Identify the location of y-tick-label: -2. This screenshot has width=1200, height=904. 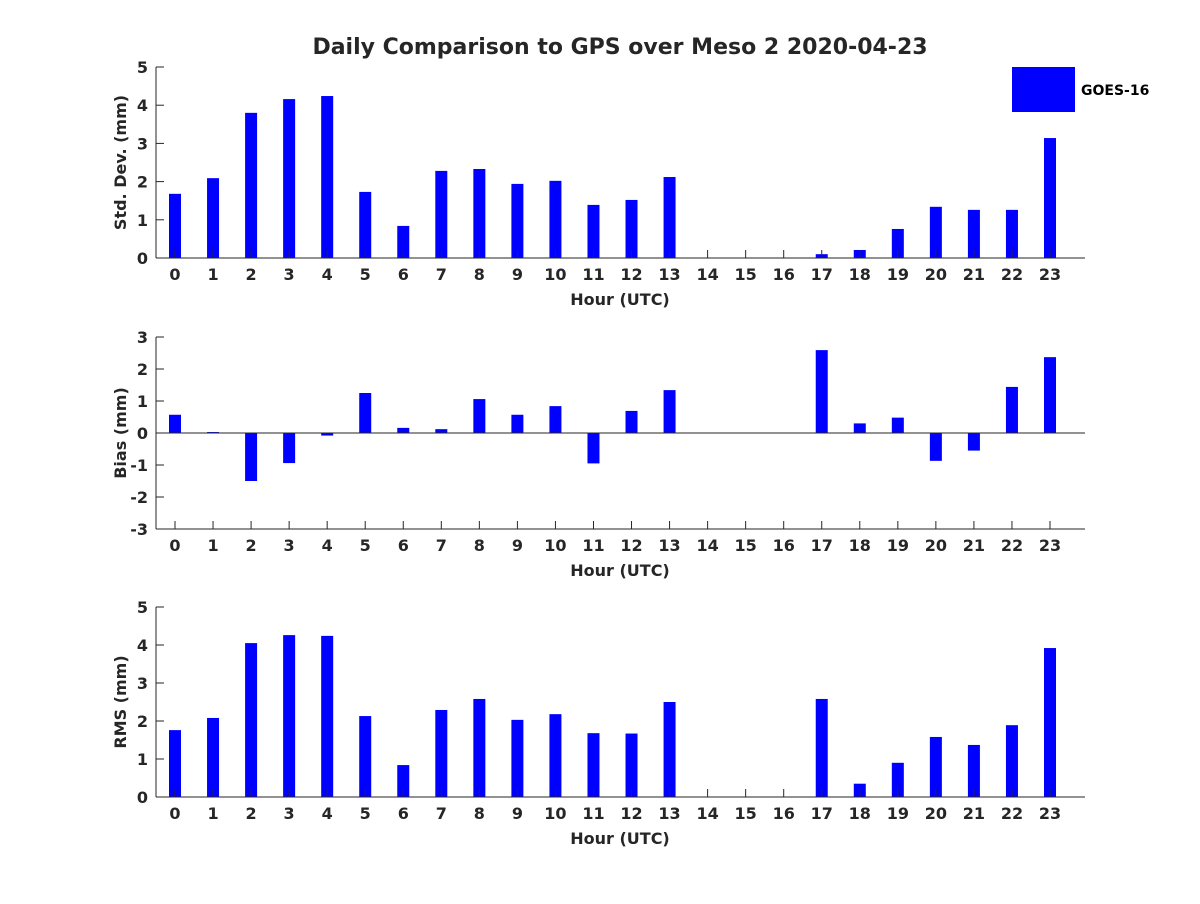
(139, 497).